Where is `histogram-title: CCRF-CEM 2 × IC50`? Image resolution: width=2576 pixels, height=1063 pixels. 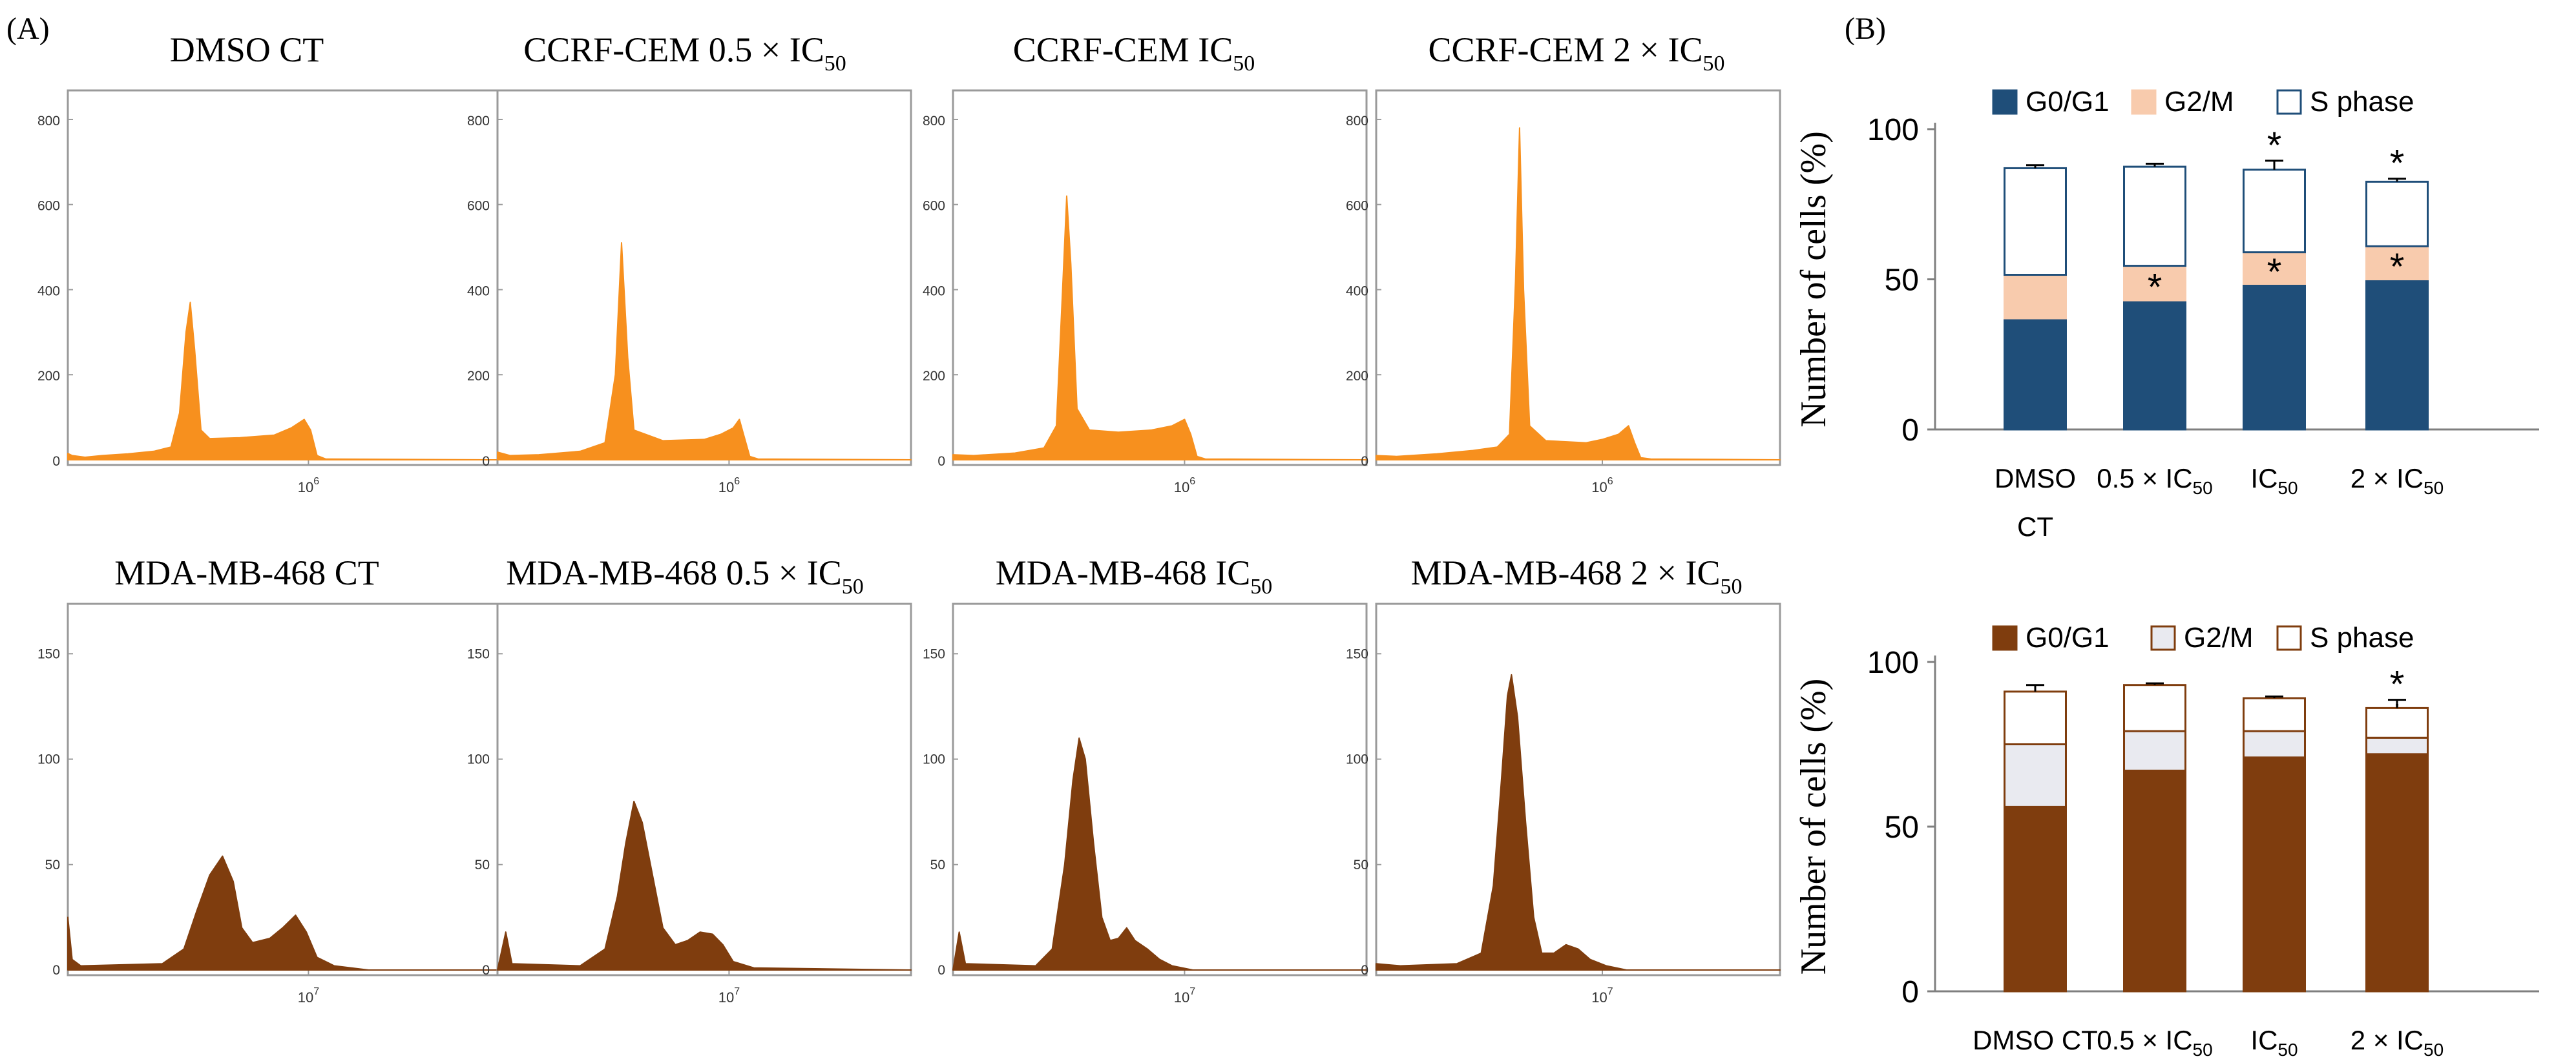
histogram-title: CCRF-CEM 2 × IC50 is located at coordinates (1576, 53).